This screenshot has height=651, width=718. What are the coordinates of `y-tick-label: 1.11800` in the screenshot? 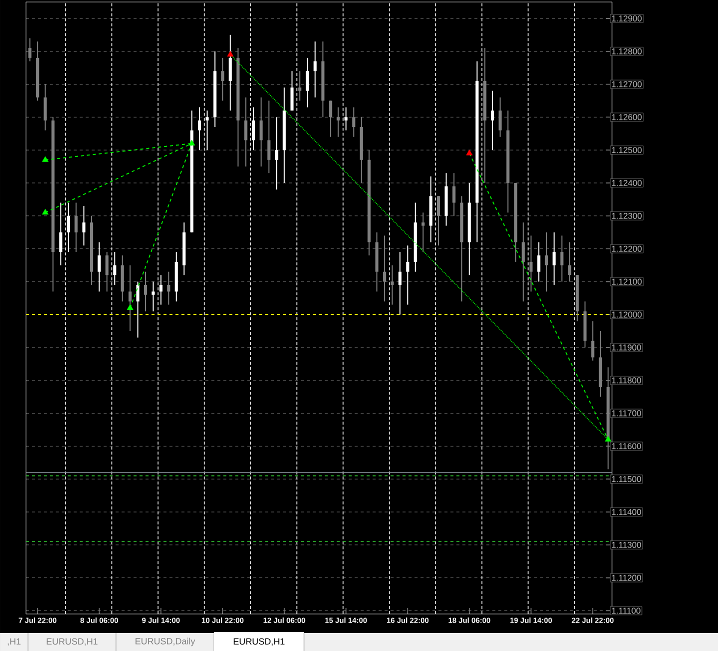 It's located at (627, 380).